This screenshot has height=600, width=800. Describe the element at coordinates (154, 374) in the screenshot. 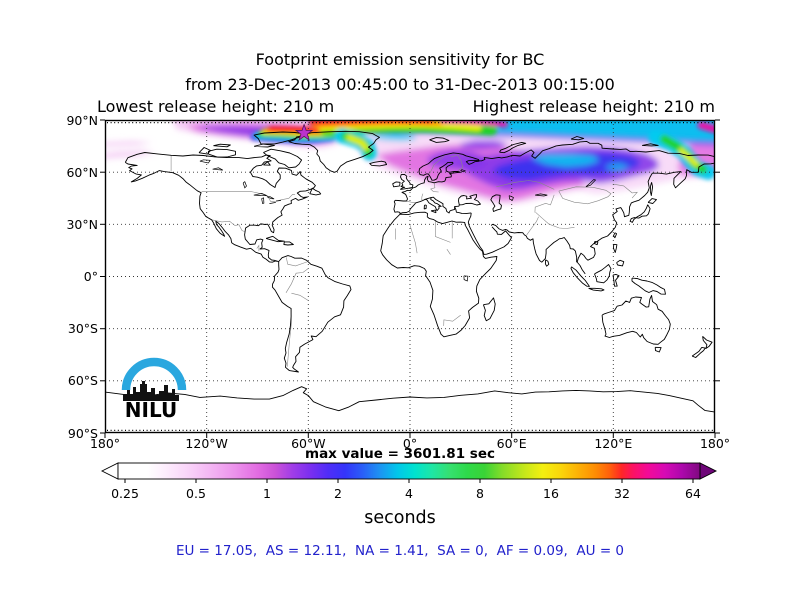

I see `nilu-logo-arc-icon` at that location.